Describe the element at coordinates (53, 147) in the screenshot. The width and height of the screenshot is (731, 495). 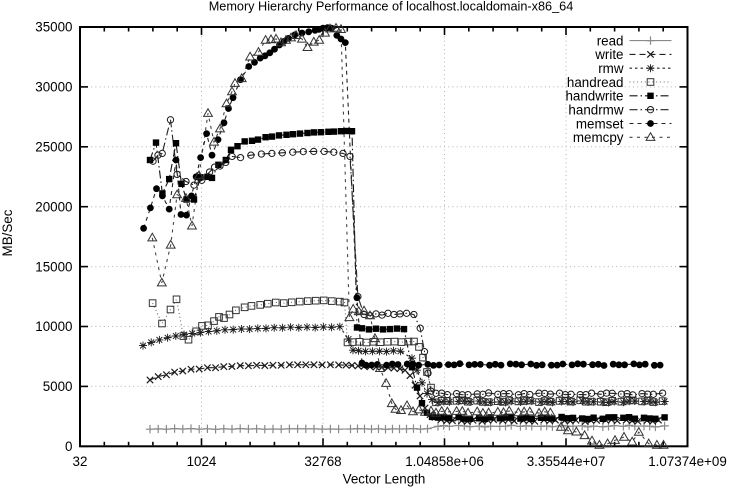
I see `svg-text: 25000` at that location.